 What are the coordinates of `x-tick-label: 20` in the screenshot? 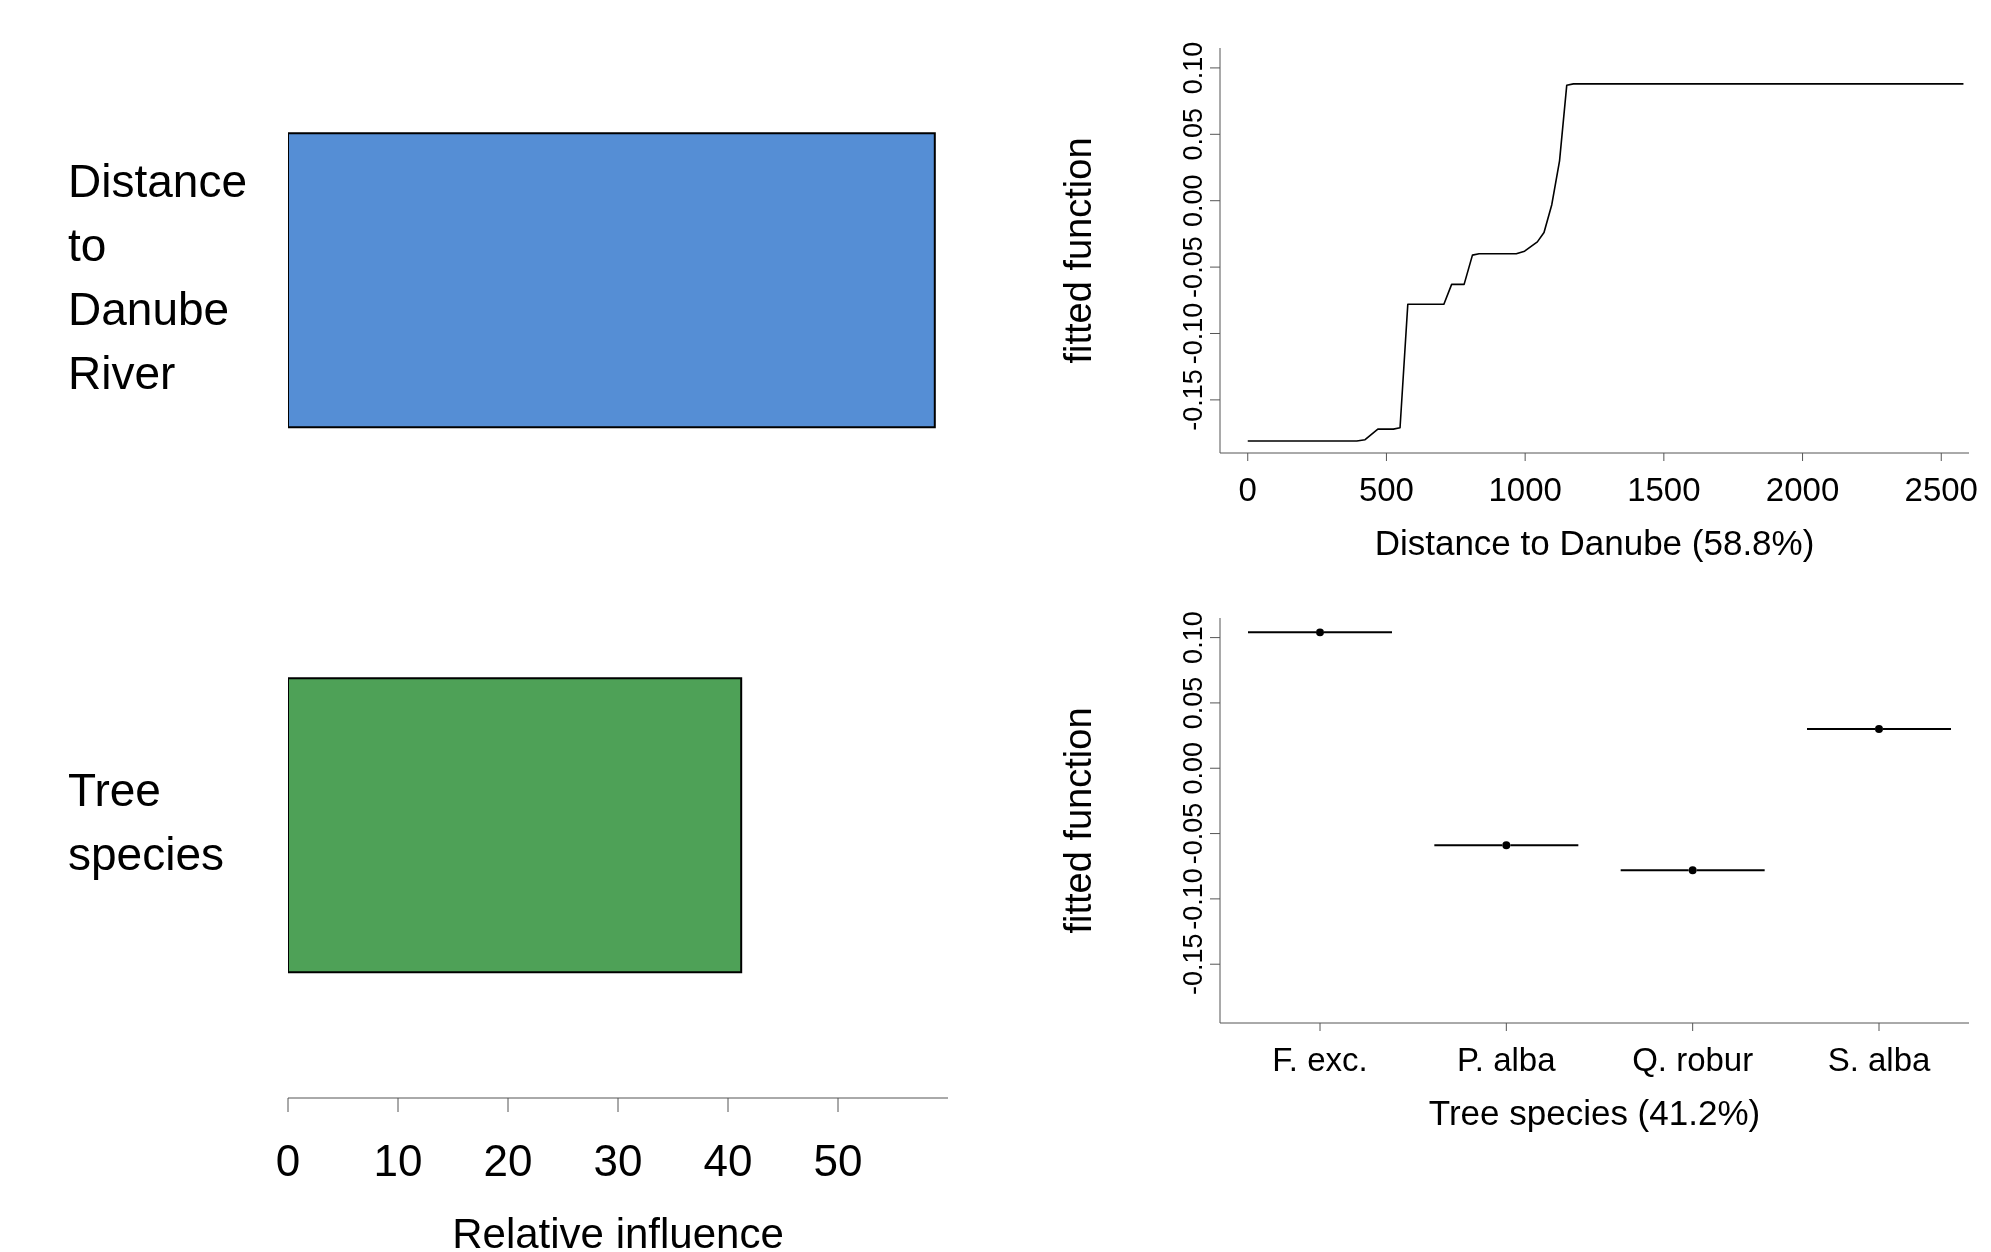 It's located at (508, 1160).